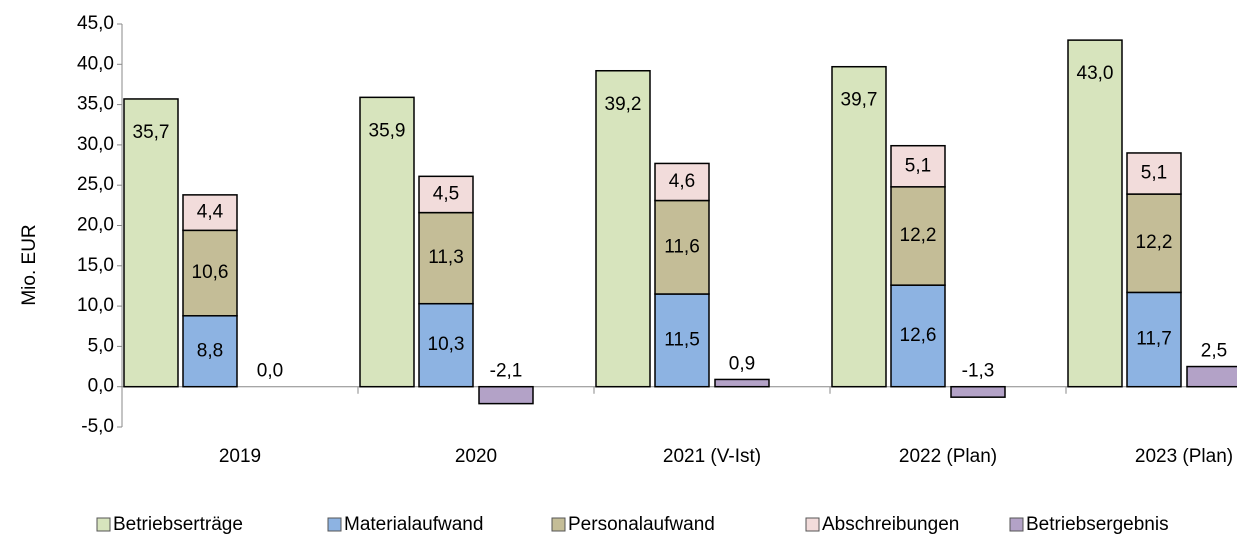 The image size is (1237, 540). Describe the element at coordinates (1184, 456) in the screenshot. I see `x-tick-label: 2023 (Plan)` at that location.